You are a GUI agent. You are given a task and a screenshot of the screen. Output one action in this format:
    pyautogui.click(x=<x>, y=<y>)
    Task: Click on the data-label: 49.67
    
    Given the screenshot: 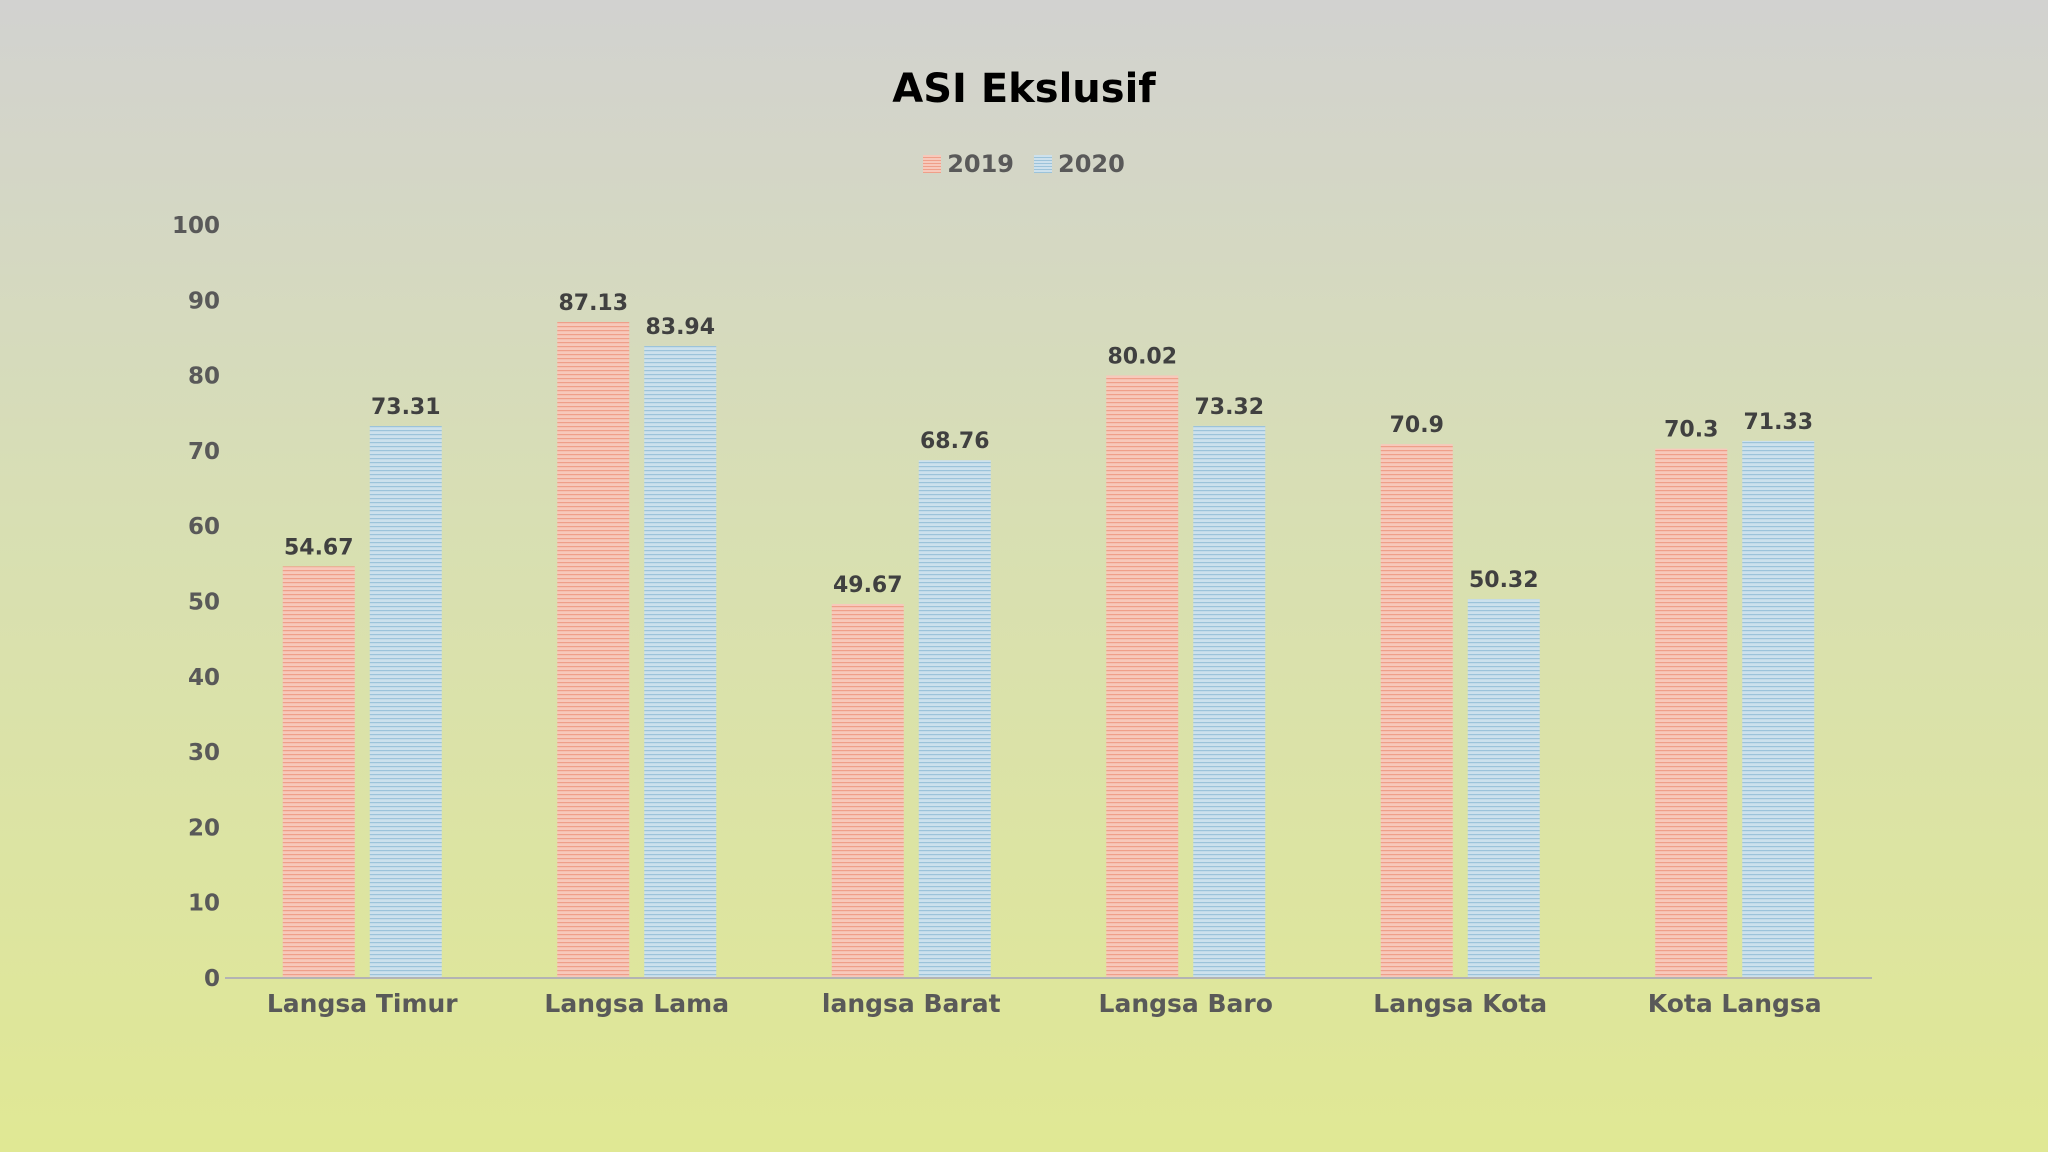 What is the action you would take?
    pyautogui.click(x=868, y=585)
    